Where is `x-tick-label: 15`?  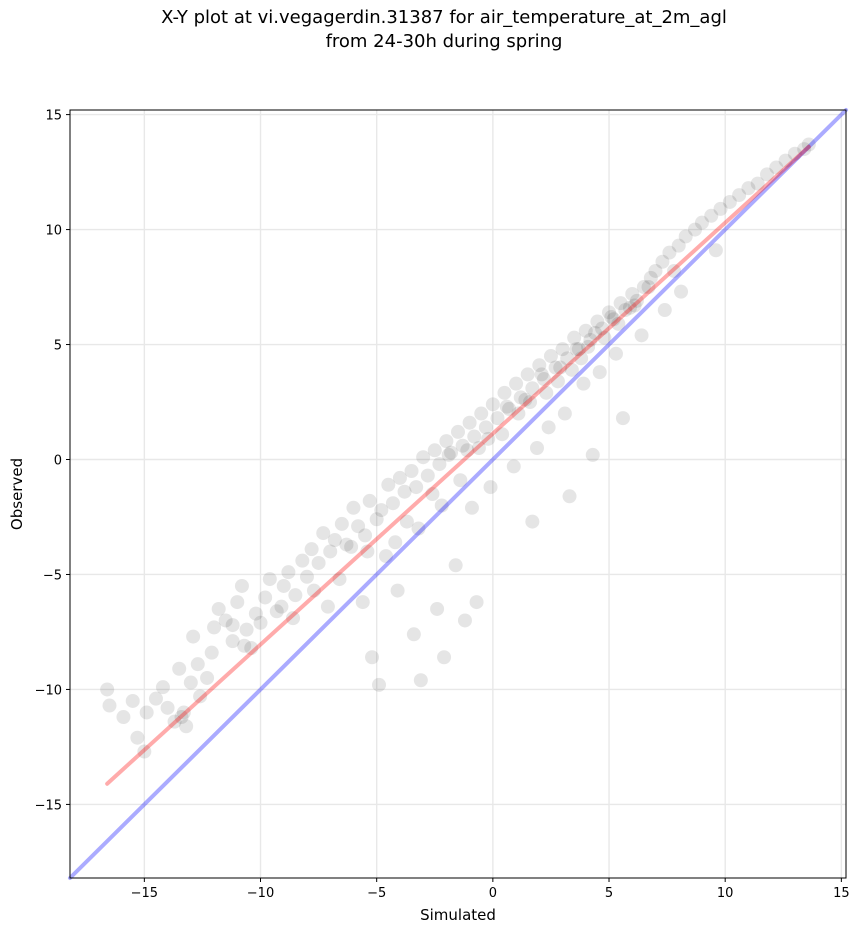 x-tick-label: 15 is located at coordinates (841, 893).